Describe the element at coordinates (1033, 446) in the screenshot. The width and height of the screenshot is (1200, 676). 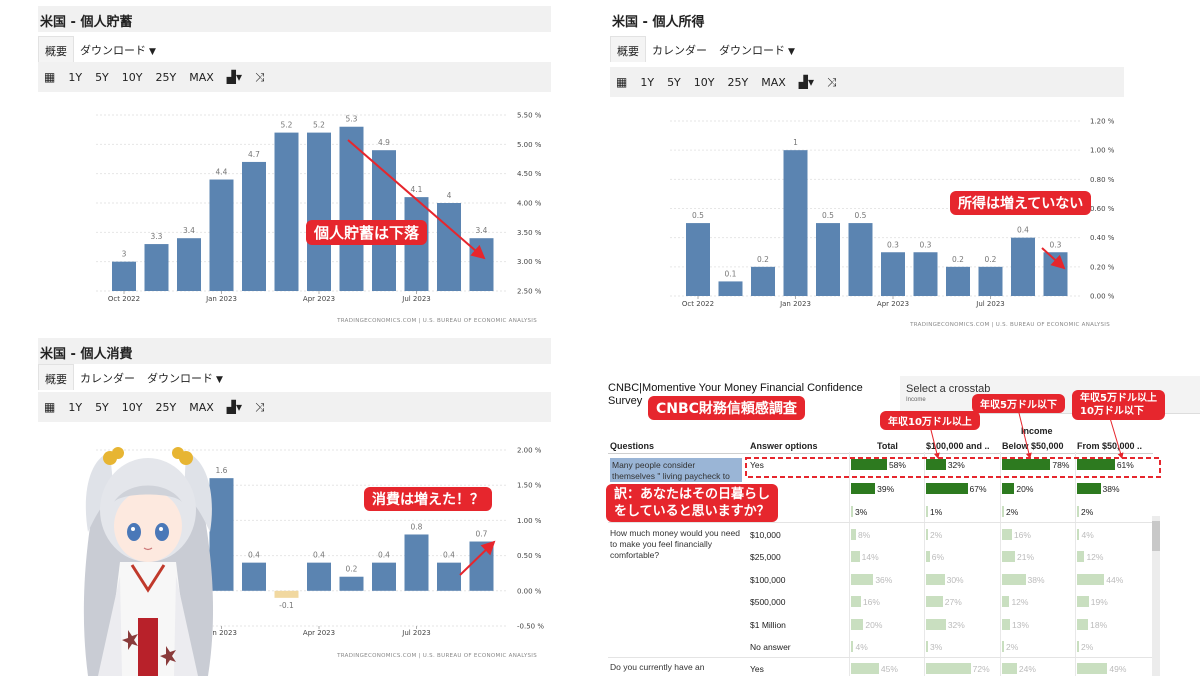
I see `column-header: Below $50,000` at that location.